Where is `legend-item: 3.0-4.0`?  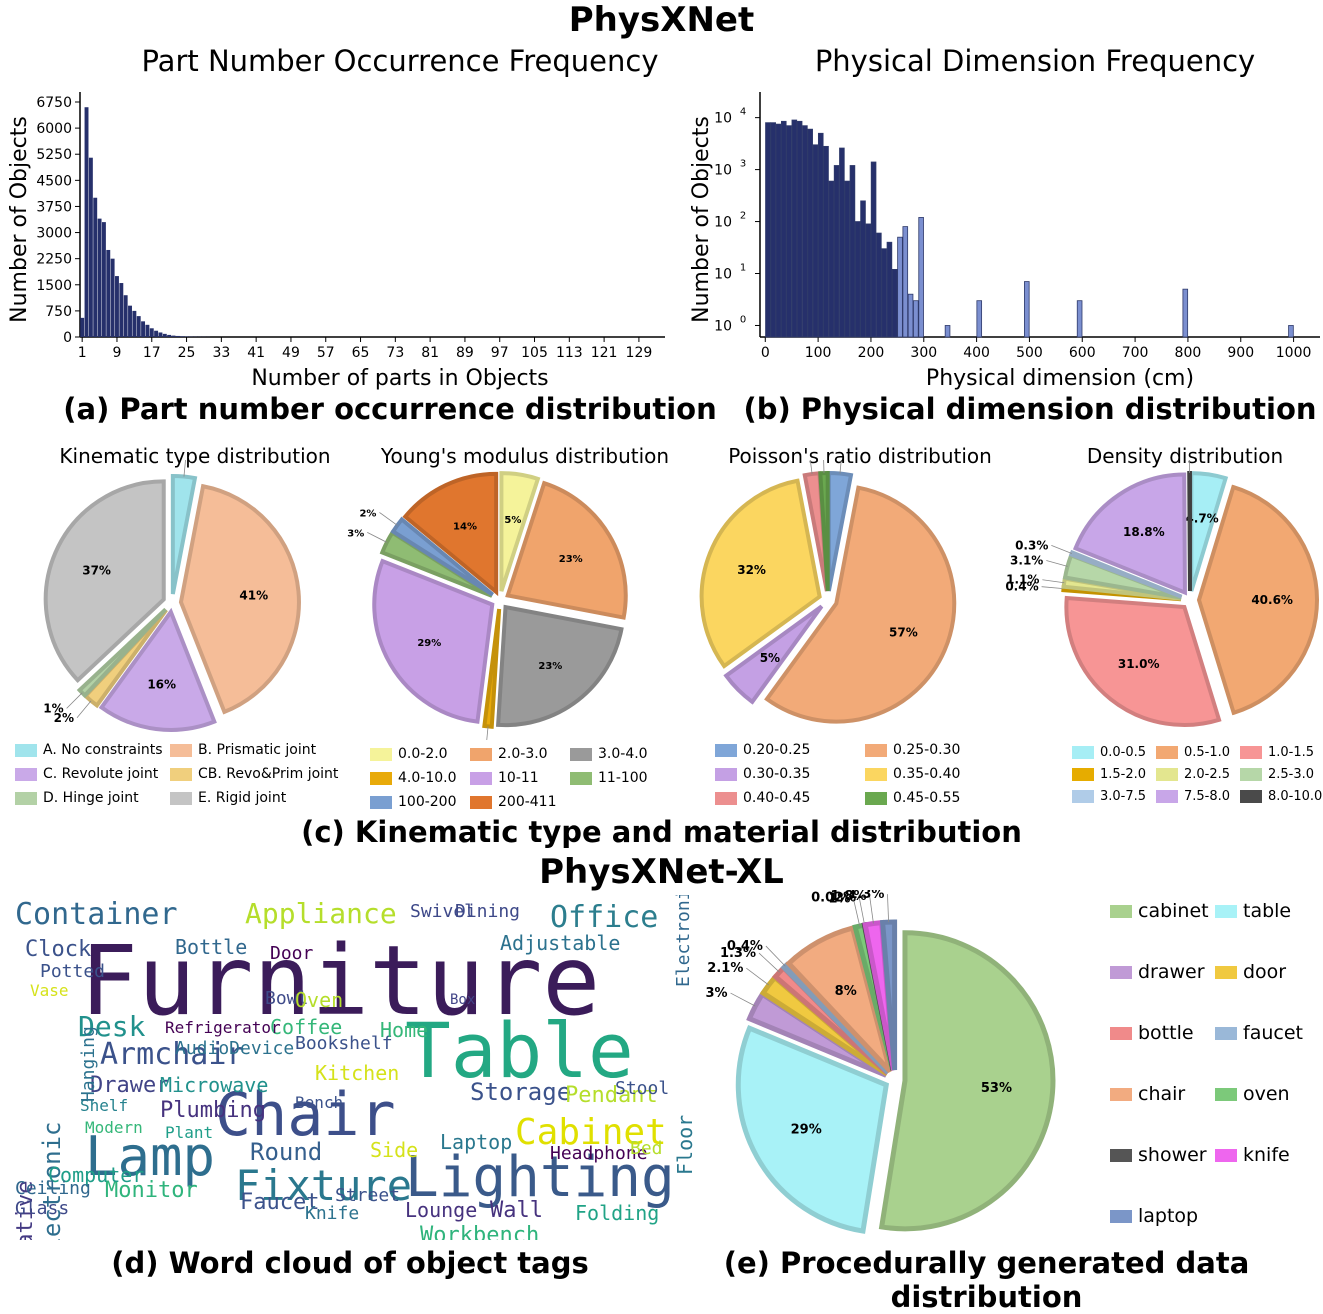 legend-item: 3.0-4.0 is located at coordinates (609, 754).